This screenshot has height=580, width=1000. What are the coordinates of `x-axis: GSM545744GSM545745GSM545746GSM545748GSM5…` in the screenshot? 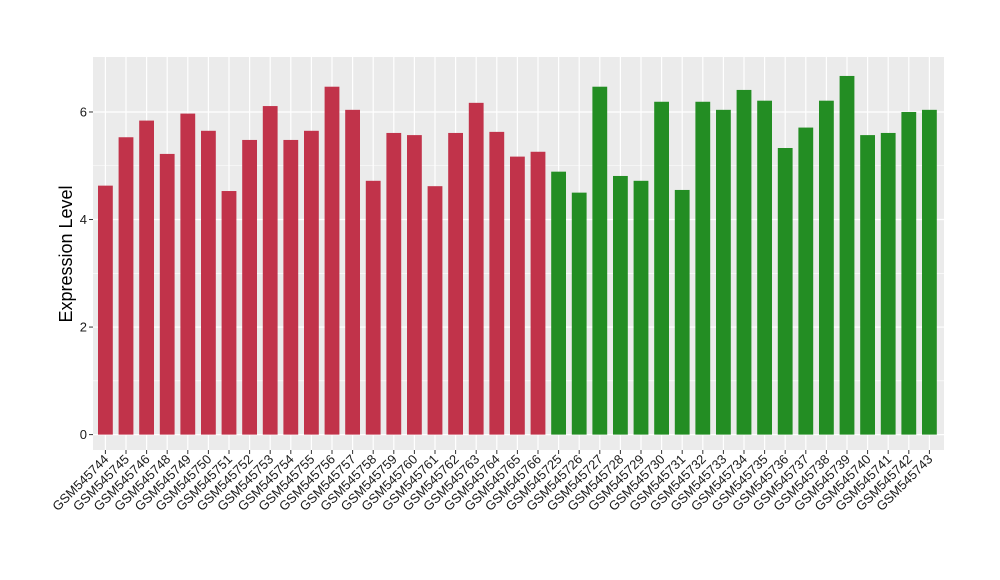 It's located at (492, 482).